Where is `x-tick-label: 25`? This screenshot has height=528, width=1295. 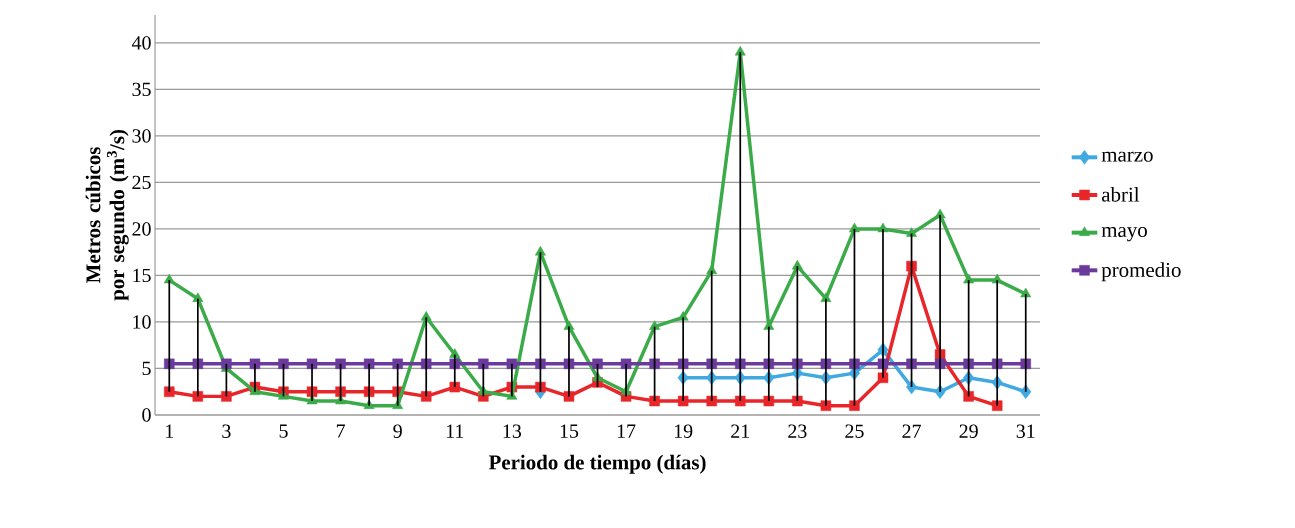 x-tick-label: 25 is located at coordinates (854, 431).